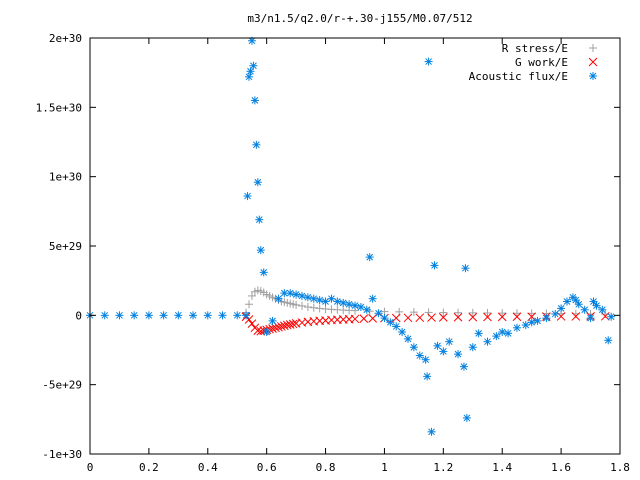 Image resolution: width=640 pixels, height=480 pixels. What do you see at coordinates (208, 467) in the screenshot?
I see `x-tick-label: 0.4` at bounding box center [208, 467].